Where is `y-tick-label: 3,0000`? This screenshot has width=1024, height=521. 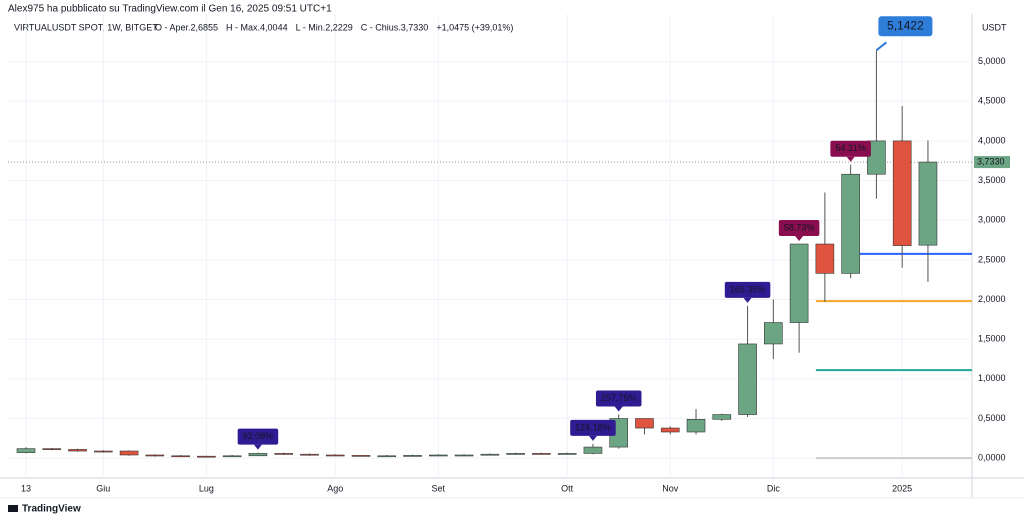 y-tick-label: 3,0000 is located at coordinates (992, 220).